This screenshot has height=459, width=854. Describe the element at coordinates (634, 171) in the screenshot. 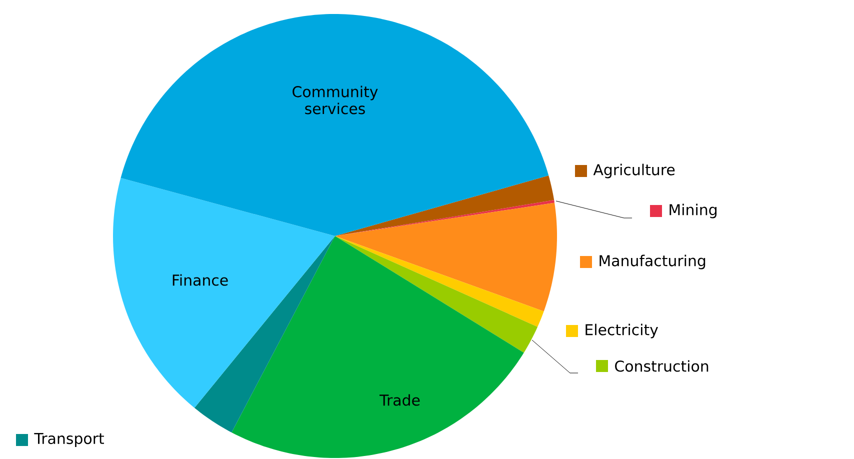

I see `legend-label: Agriculture` at that location.